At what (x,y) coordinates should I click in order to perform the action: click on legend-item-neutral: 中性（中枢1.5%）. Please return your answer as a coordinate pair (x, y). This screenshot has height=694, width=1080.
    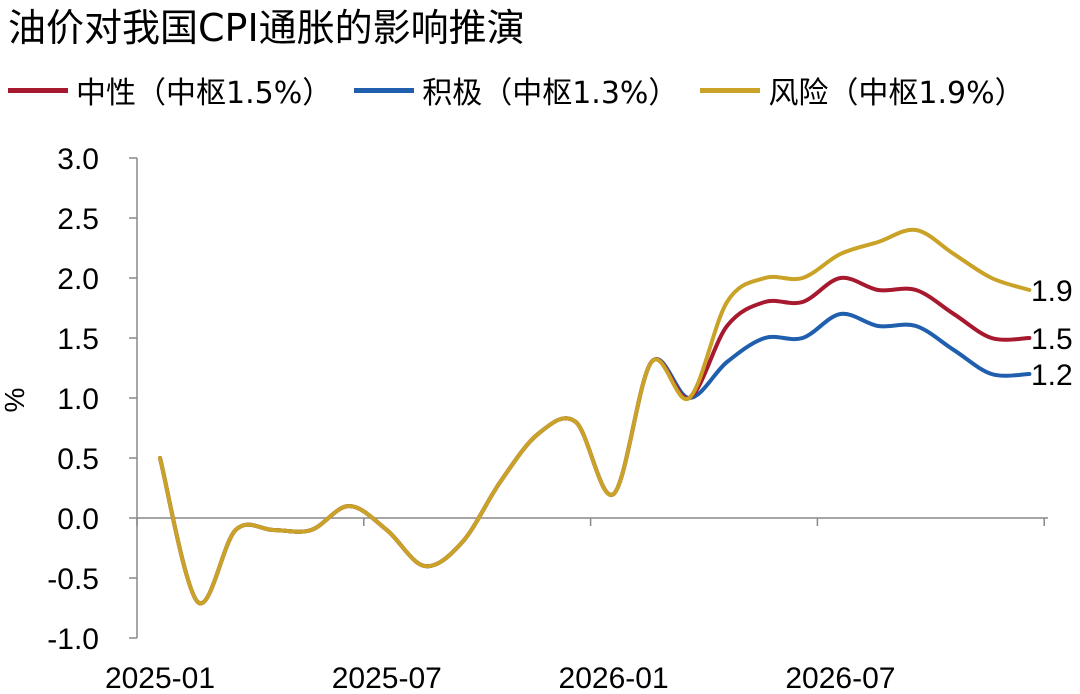
    Looking at the image, I should click on (170, 90).